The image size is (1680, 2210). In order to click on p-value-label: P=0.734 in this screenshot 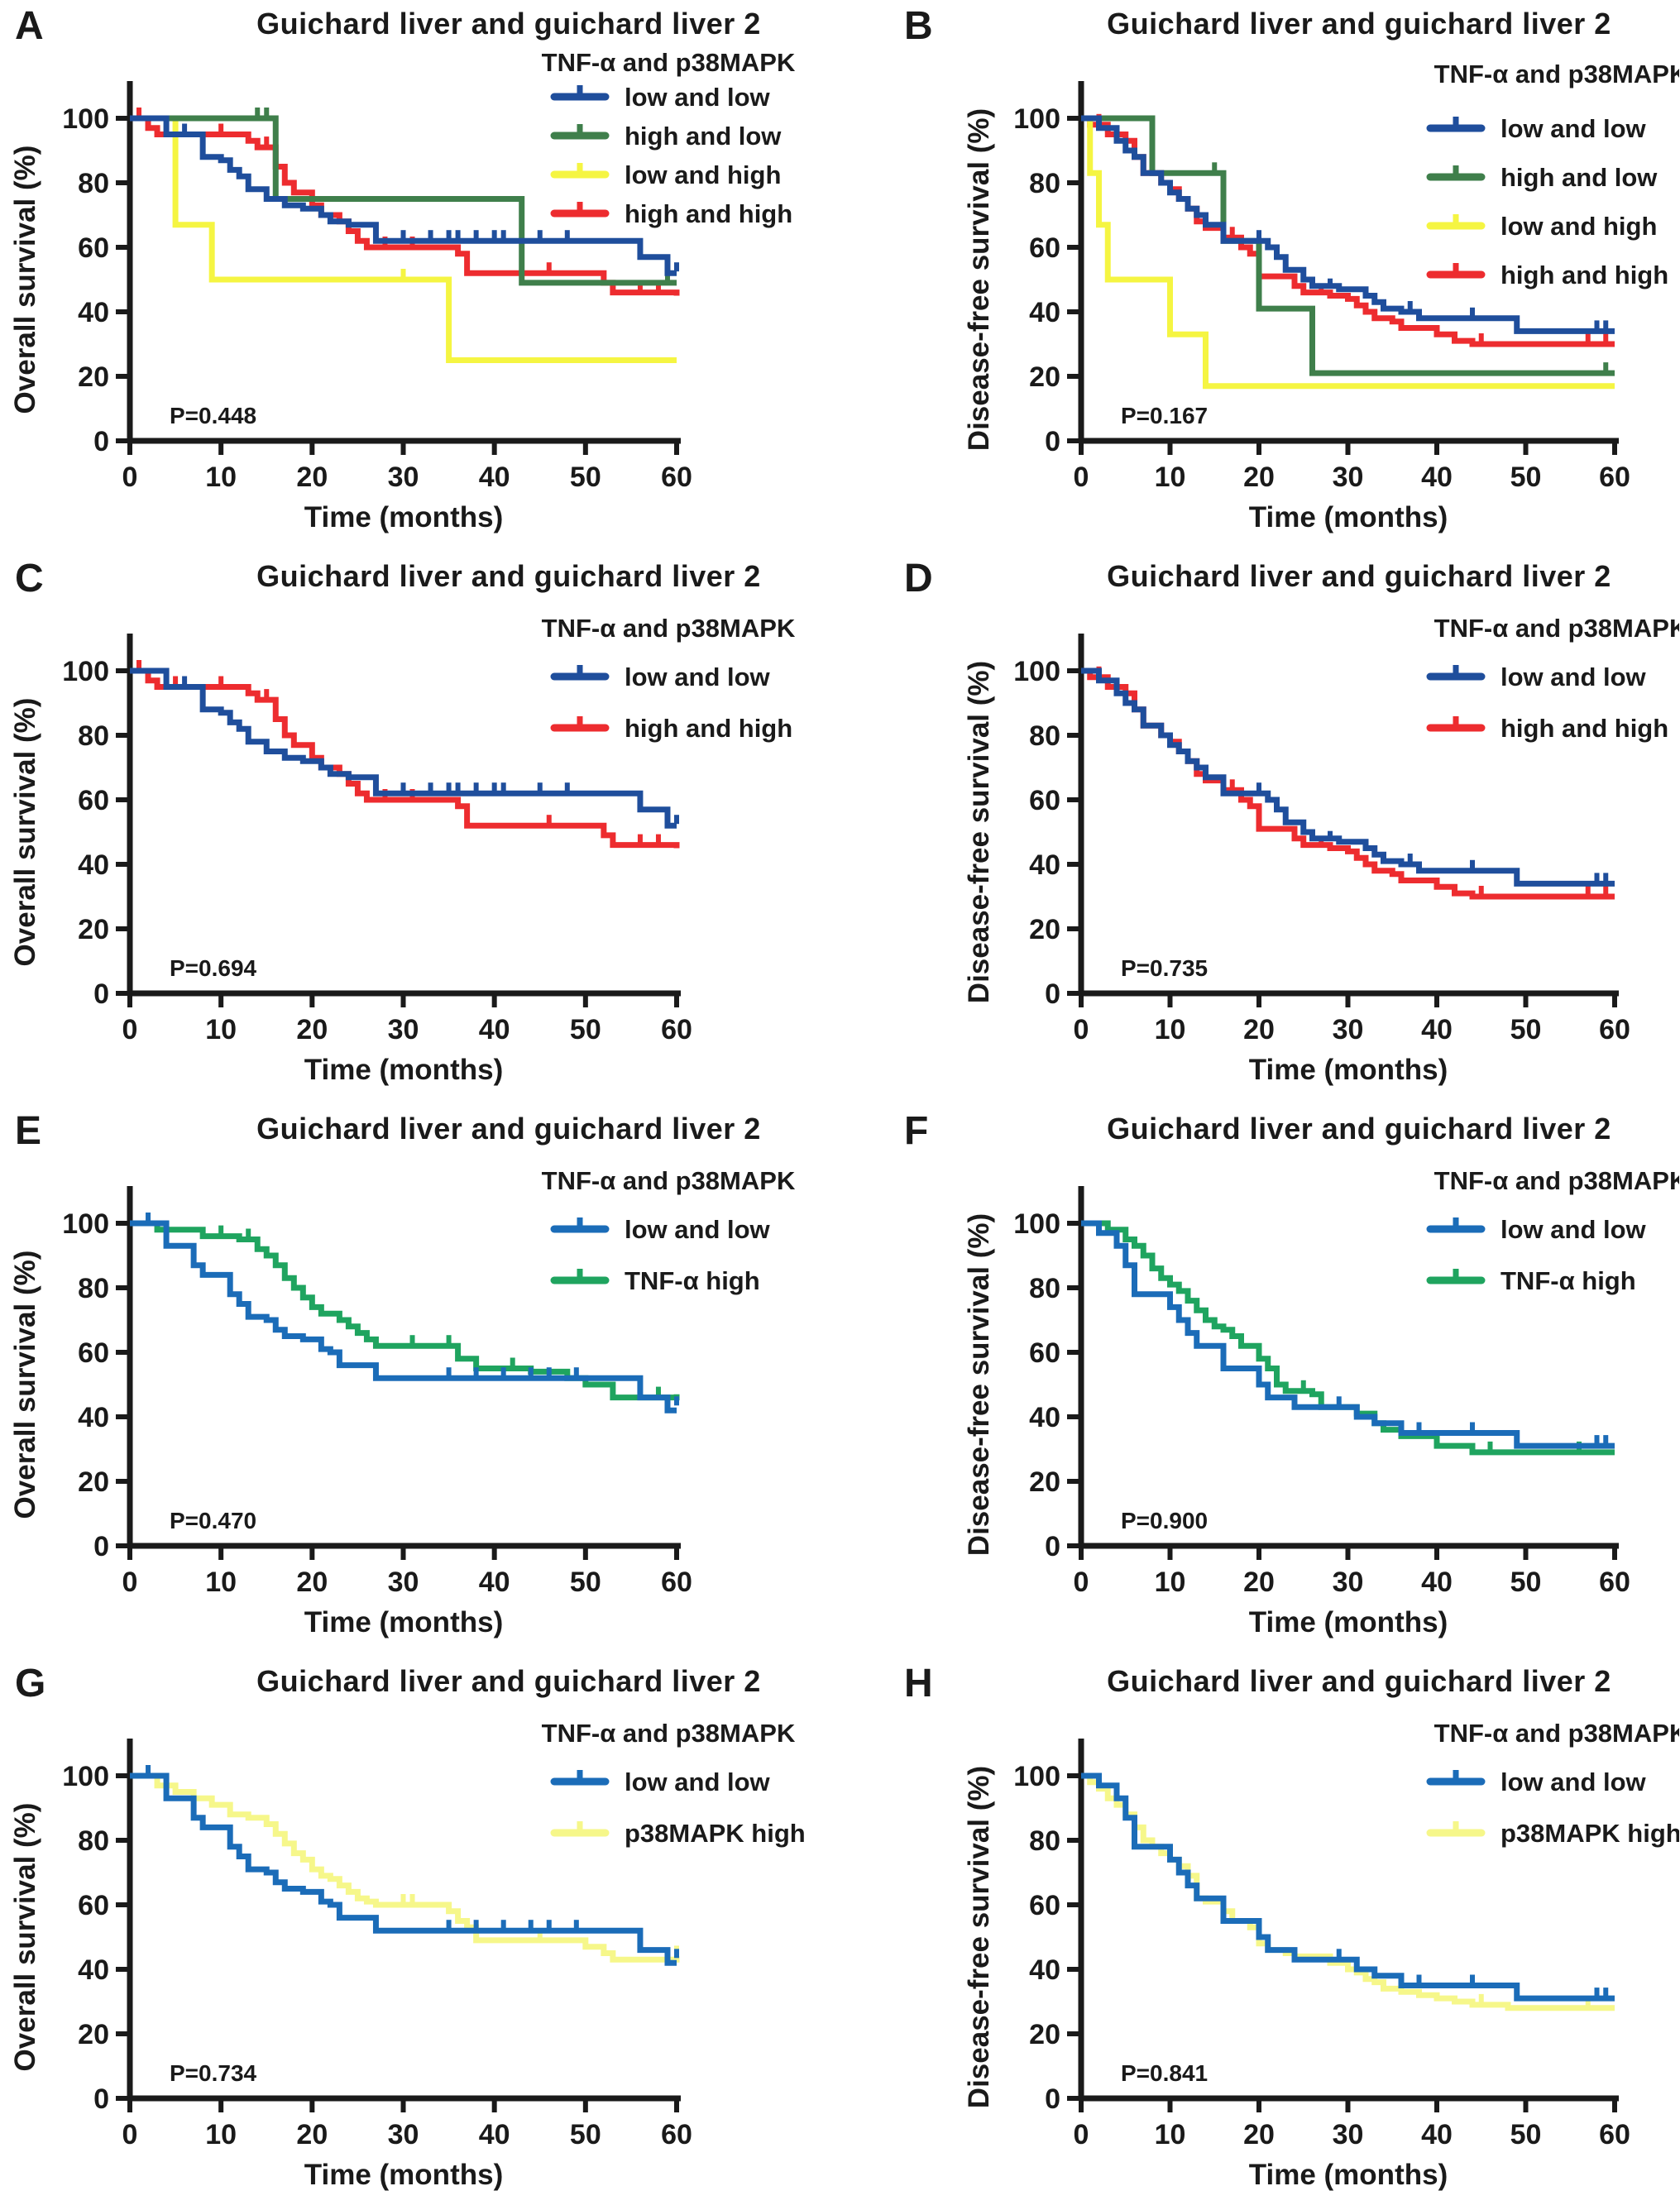, I will do `click(213, 2073)`.